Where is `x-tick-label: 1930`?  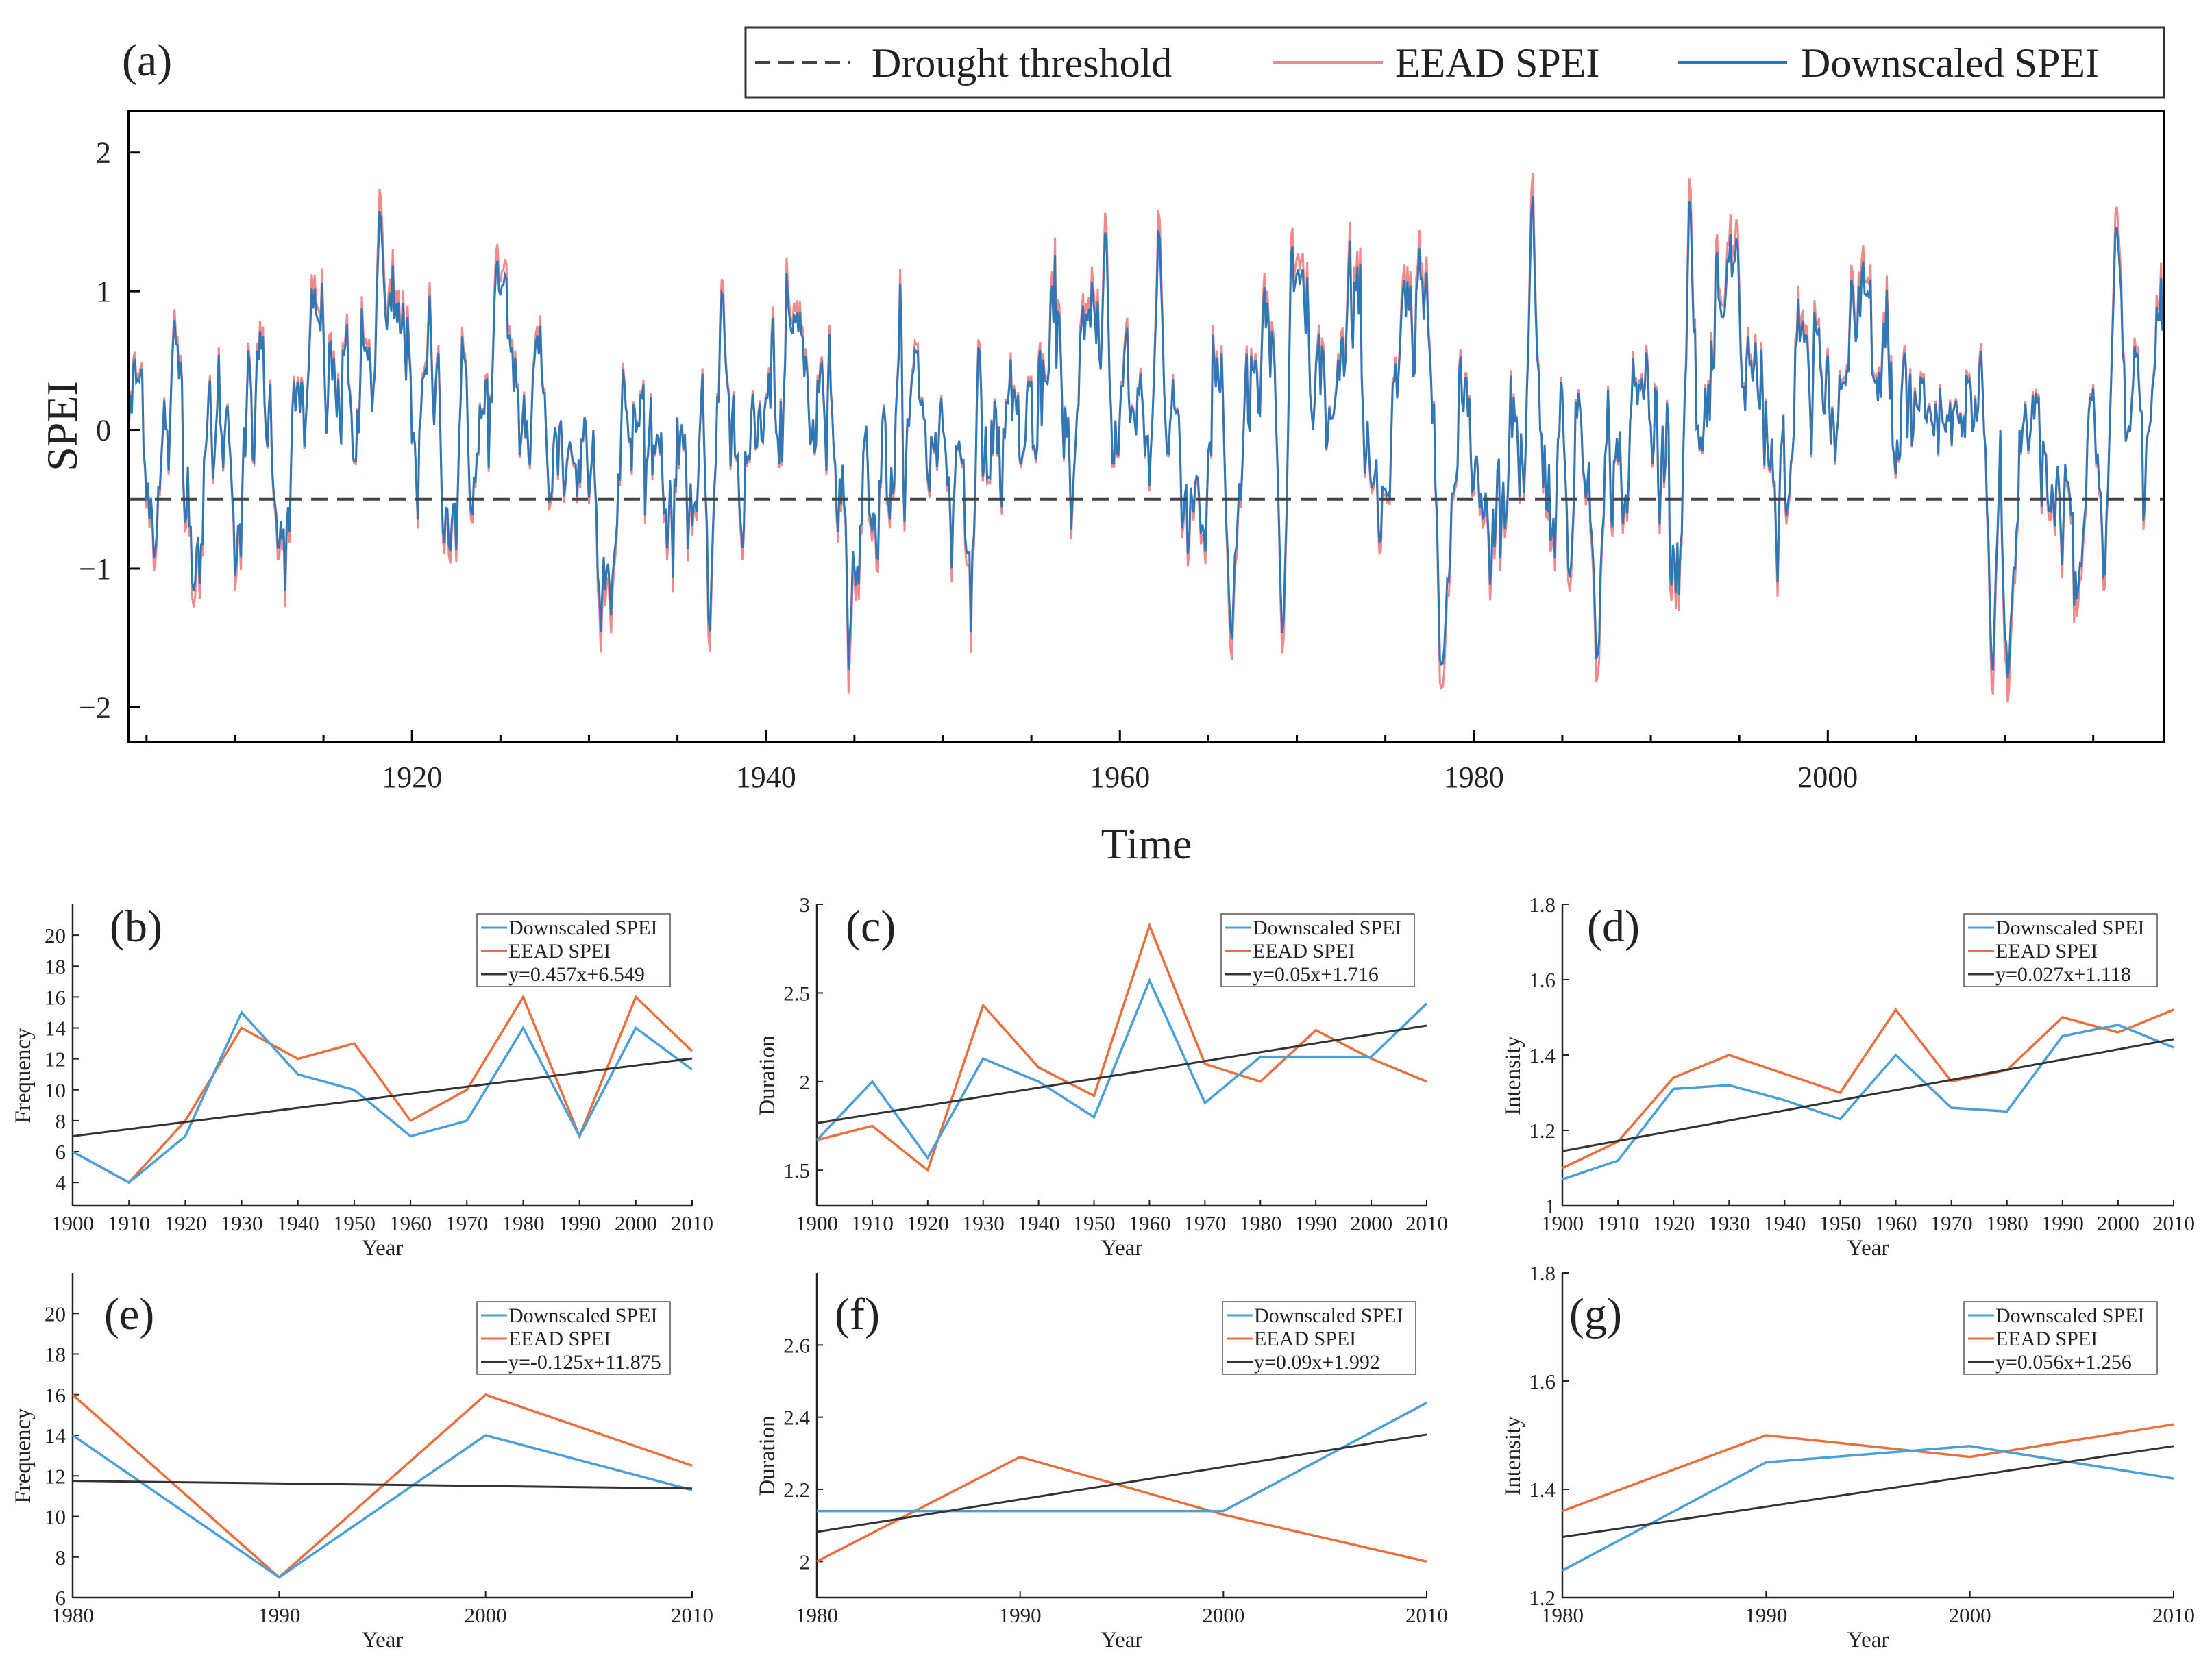
x-tick-label: 1930 is located at coordinates (983, 1223).